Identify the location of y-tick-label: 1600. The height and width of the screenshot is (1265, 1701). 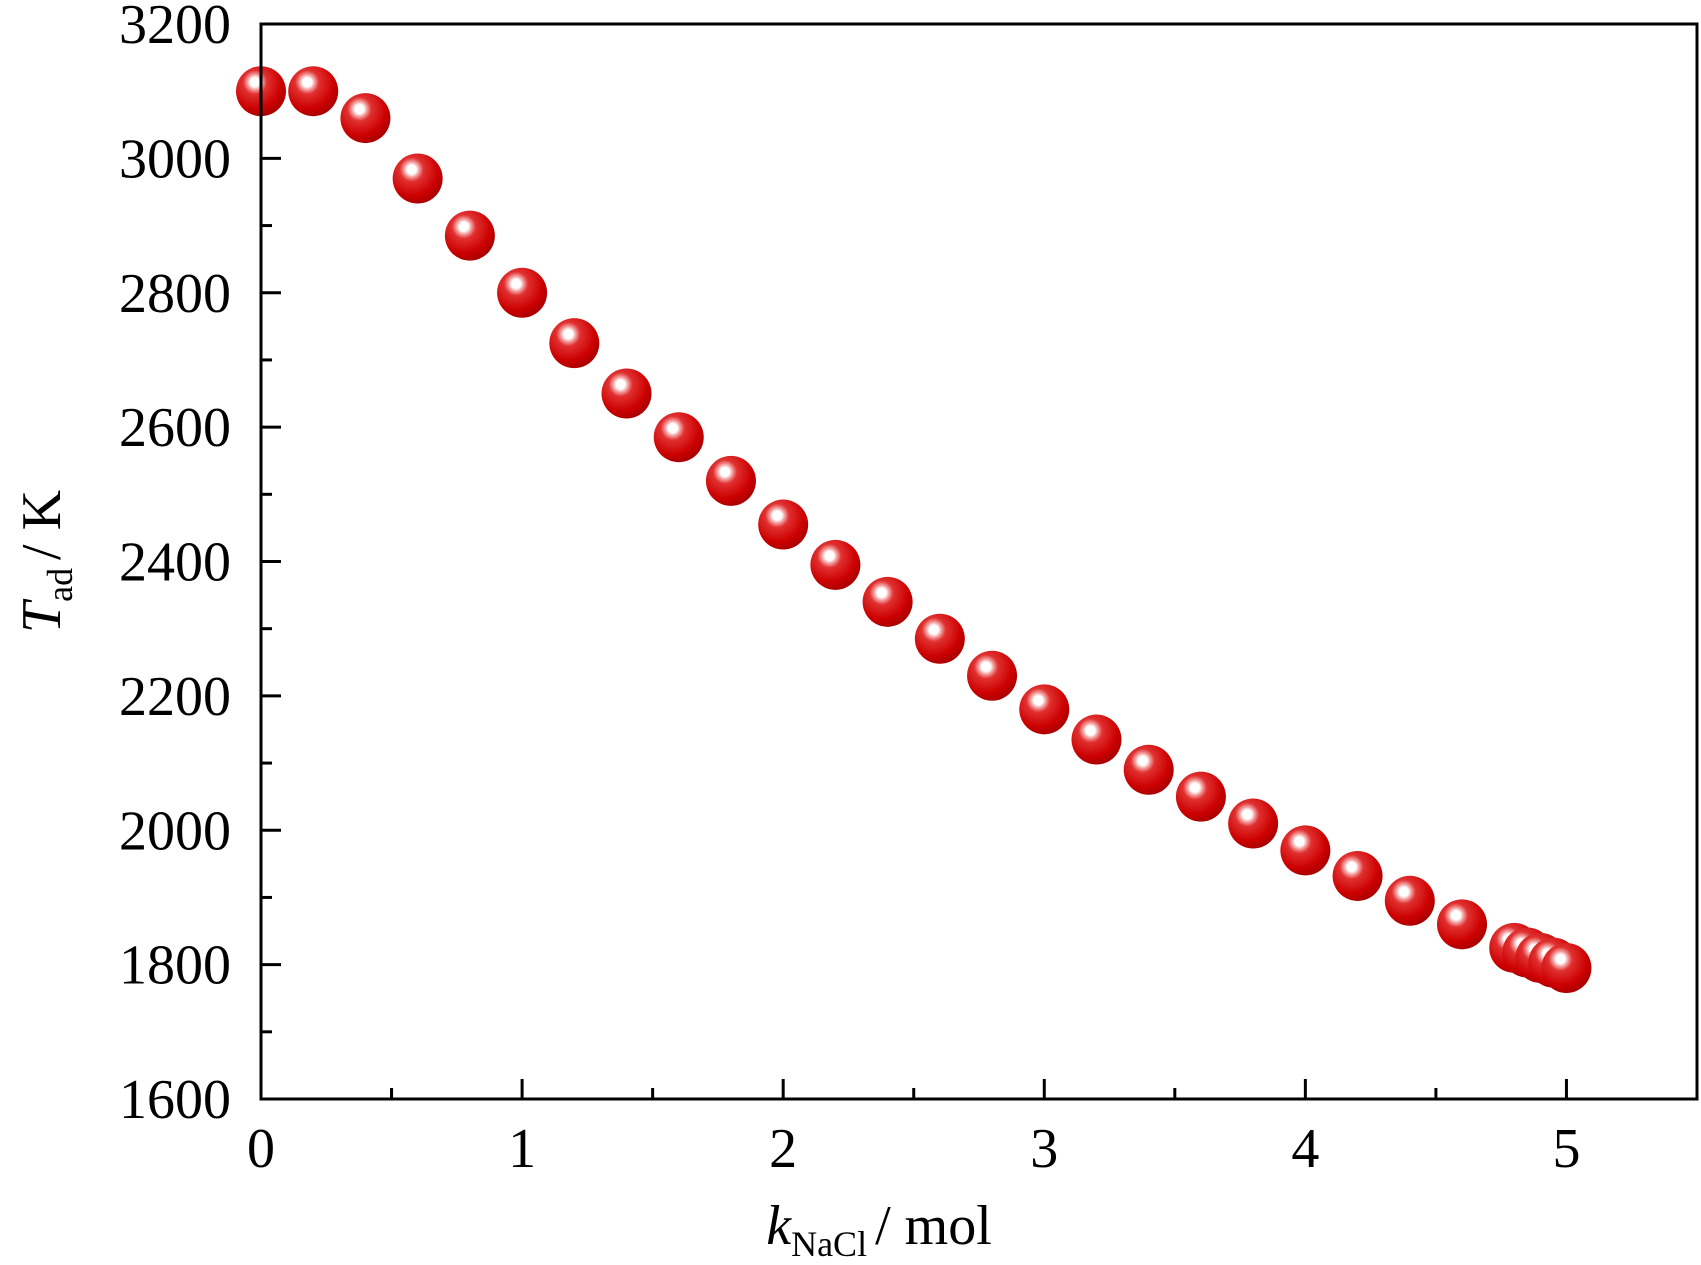
(175, 1100).